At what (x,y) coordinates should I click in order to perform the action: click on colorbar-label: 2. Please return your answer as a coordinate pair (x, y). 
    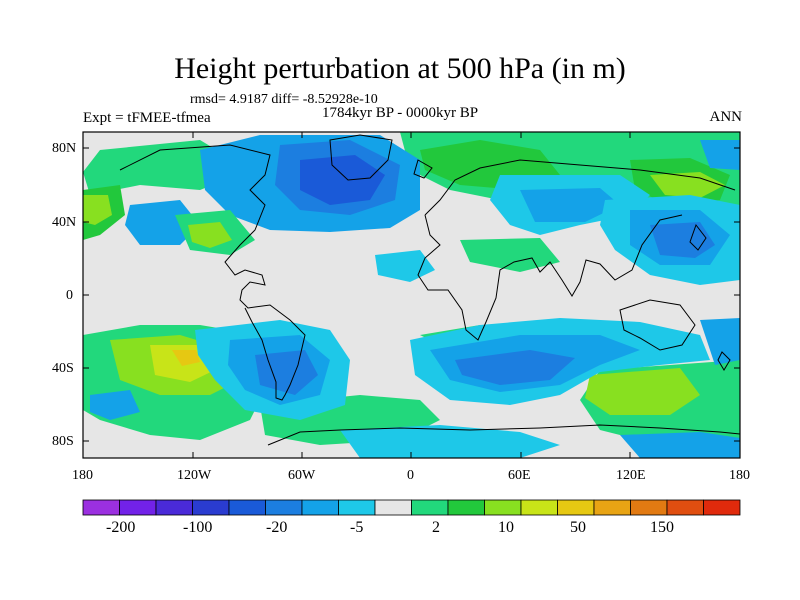
    Looking at the image, I should click on (436, 527).